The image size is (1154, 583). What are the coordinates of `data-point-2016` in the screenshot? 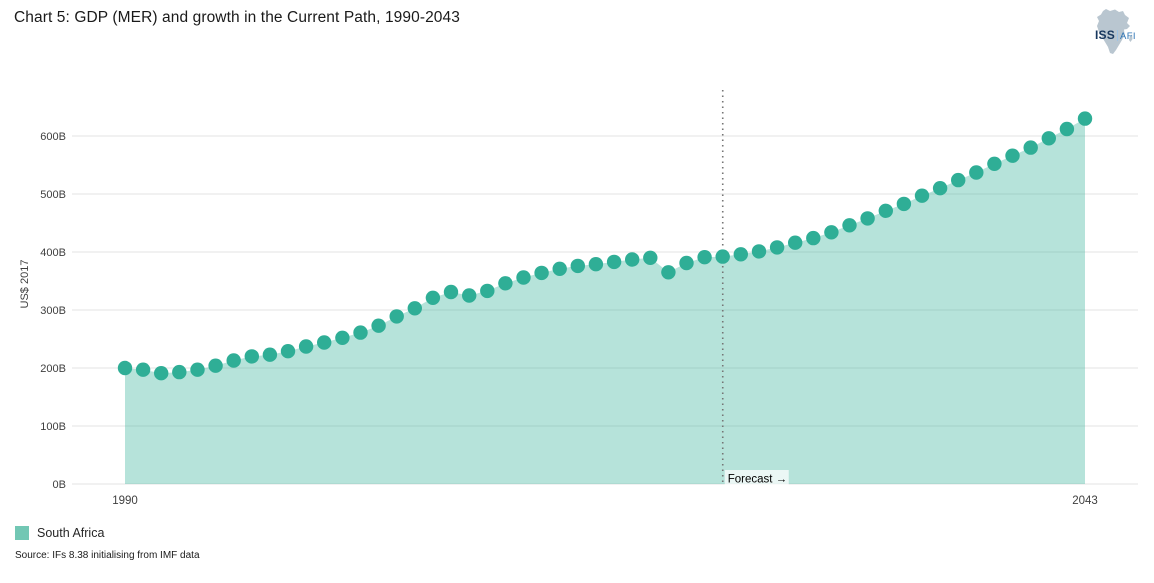 It's located at (596, 264).